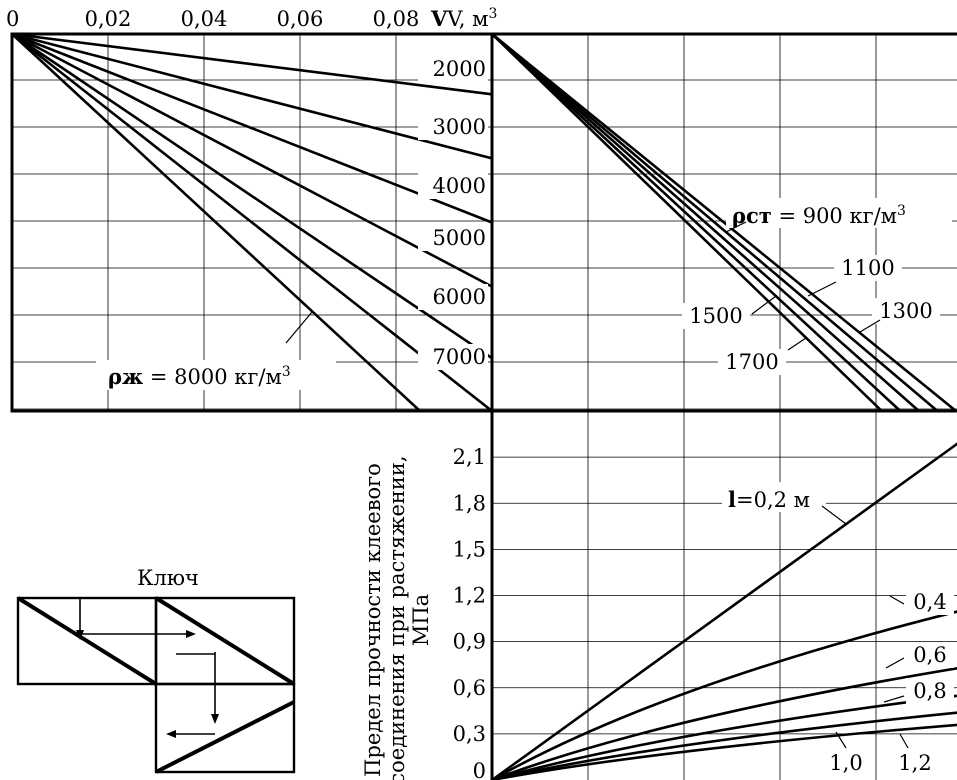 This screenshot has width=957, height=780. I want to click on x-tick-label: 0, so click(12, 19).